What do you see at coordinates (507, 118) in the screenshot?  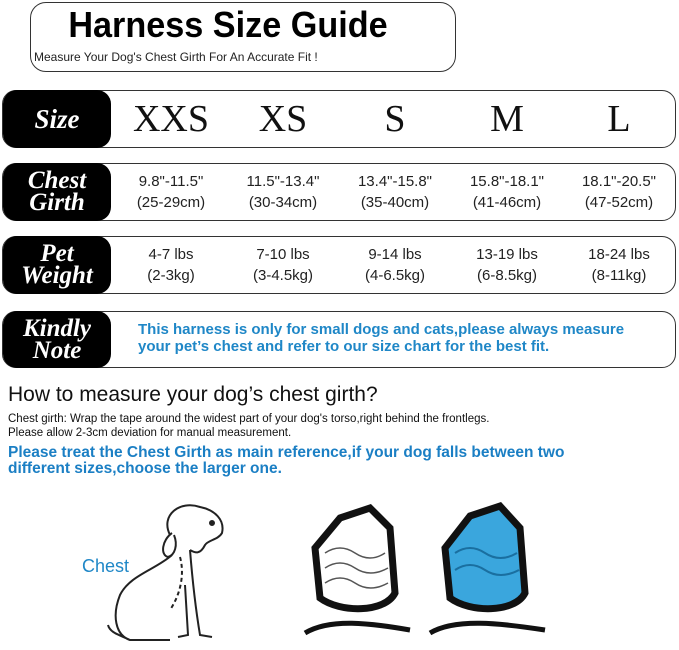 I see `size-m: M` at bounding box center [507, 118].